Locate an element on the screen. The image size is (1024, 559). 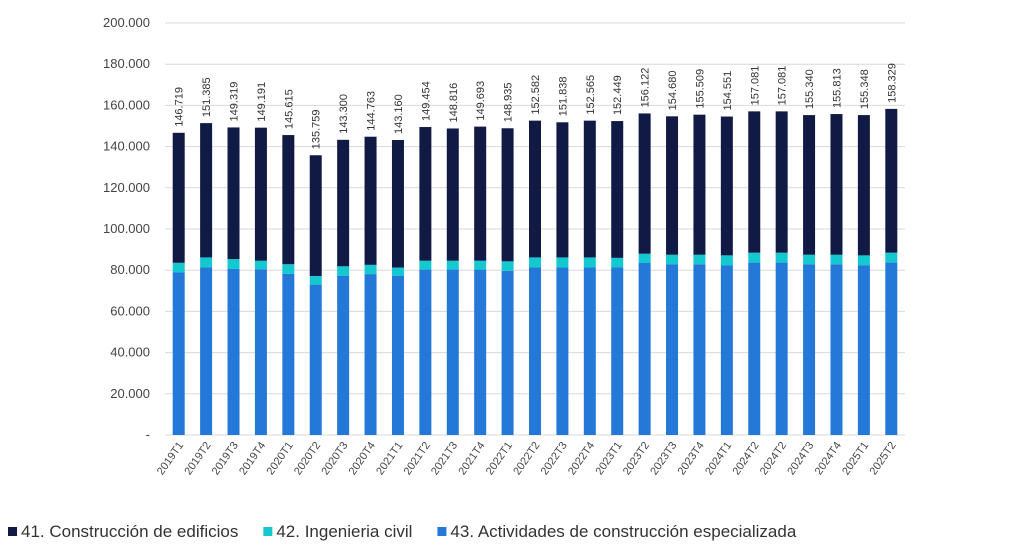
y-tick-label: 200.000 is located at coordinates (126, 22).